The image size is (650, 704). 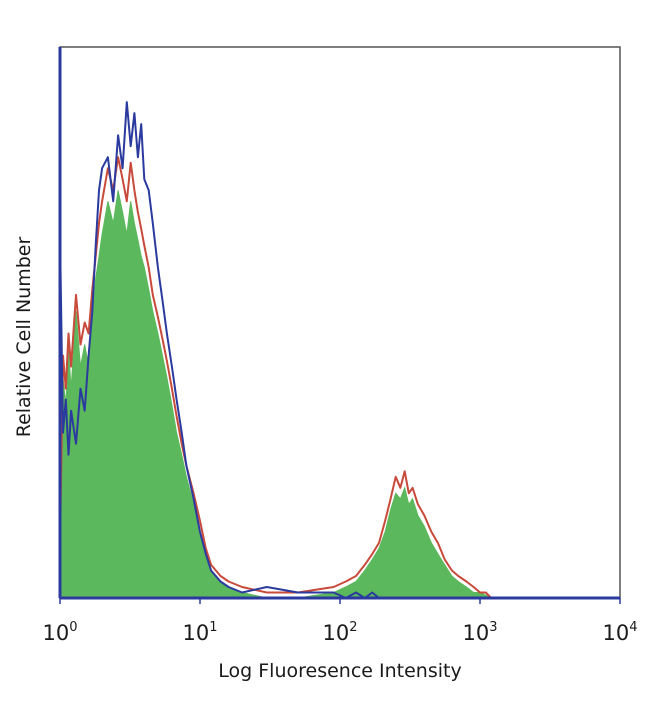 What do you see at coordinates (479, 632) in the screenshot?
I see `x-tick-label: 103` at bounding box center [479, 632].